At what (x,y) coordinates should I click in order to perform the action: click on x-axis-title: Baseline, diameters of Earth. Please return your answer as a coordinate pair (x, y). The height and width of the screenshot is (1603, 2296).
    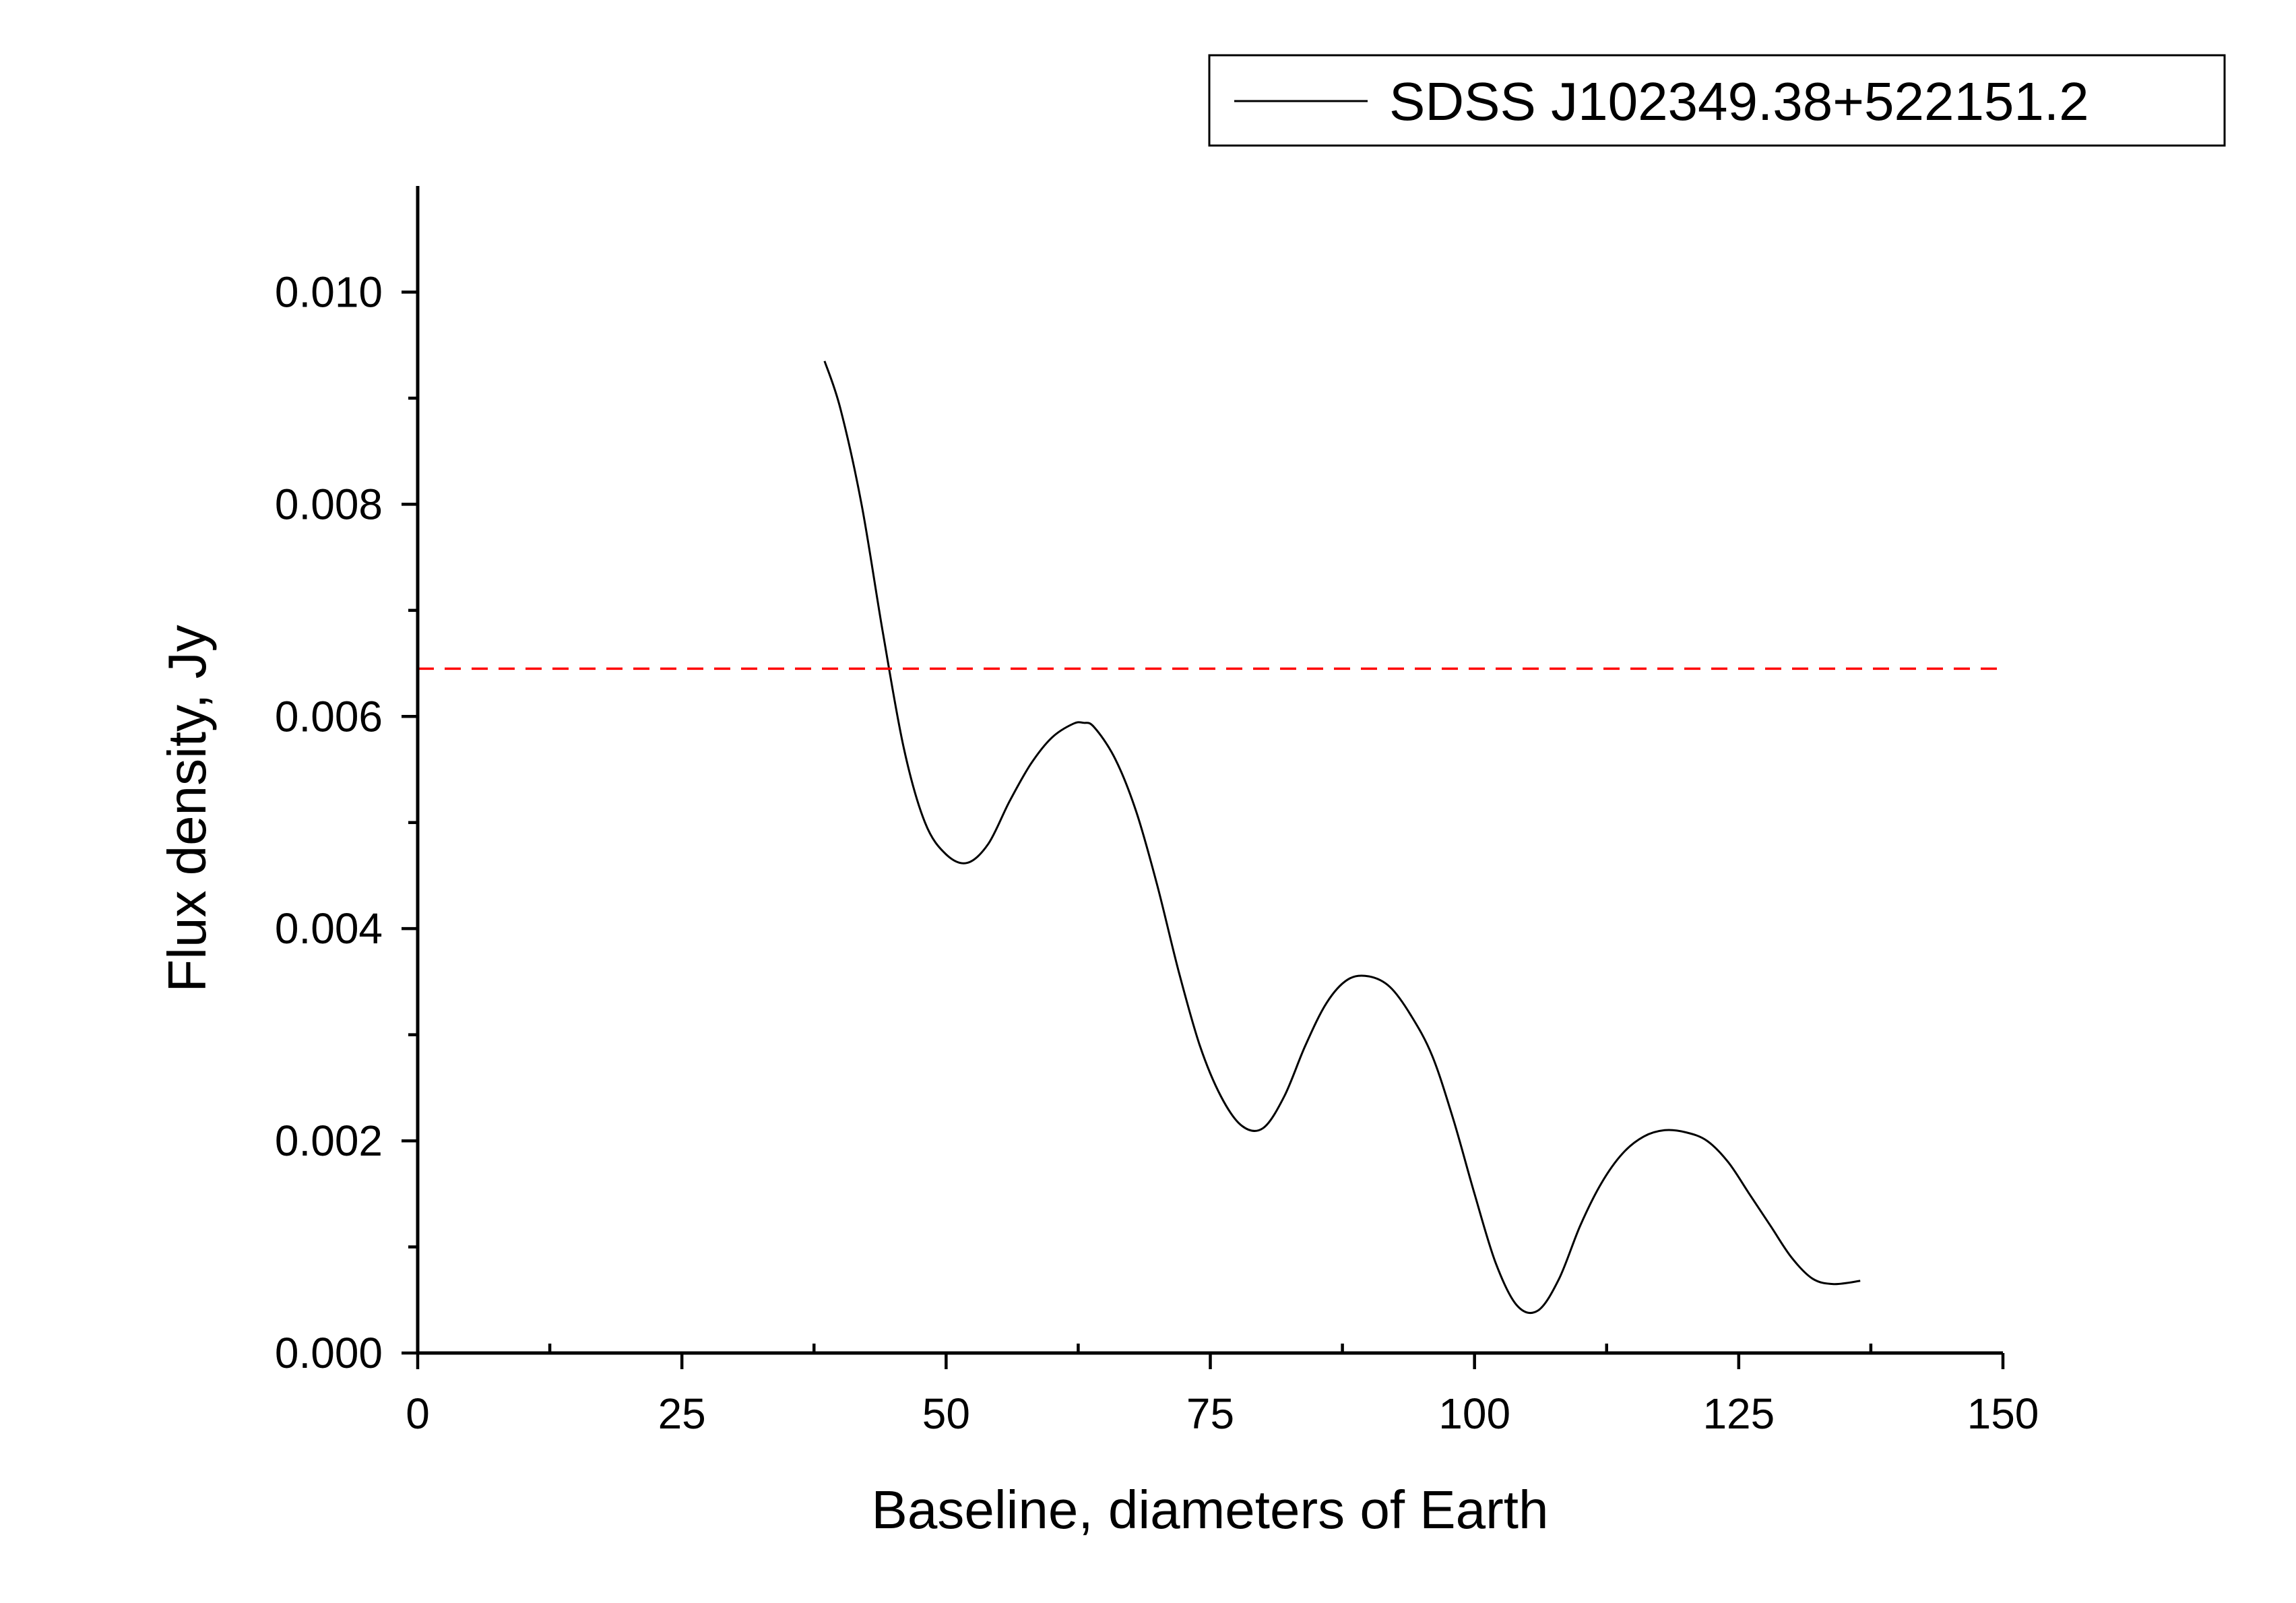
    Looking at the image, I should click on (1210, 1510).